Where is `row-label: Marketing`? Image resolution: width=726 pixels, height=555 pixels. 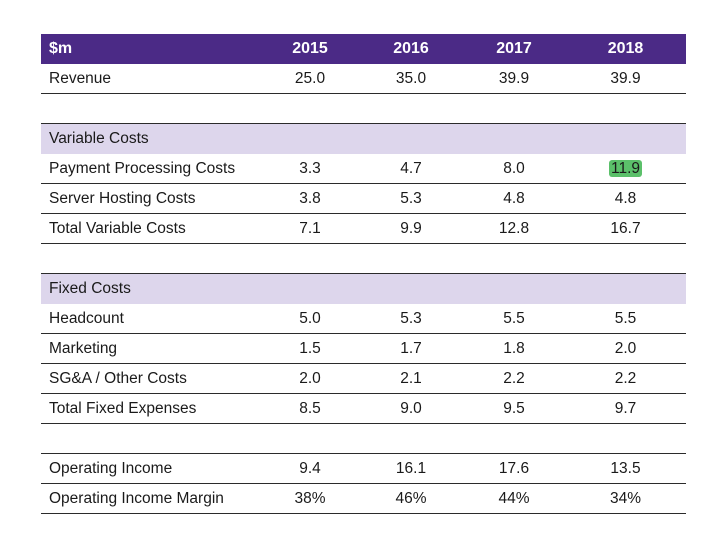
row-label: Marketing is located at coordinates (83, 348).